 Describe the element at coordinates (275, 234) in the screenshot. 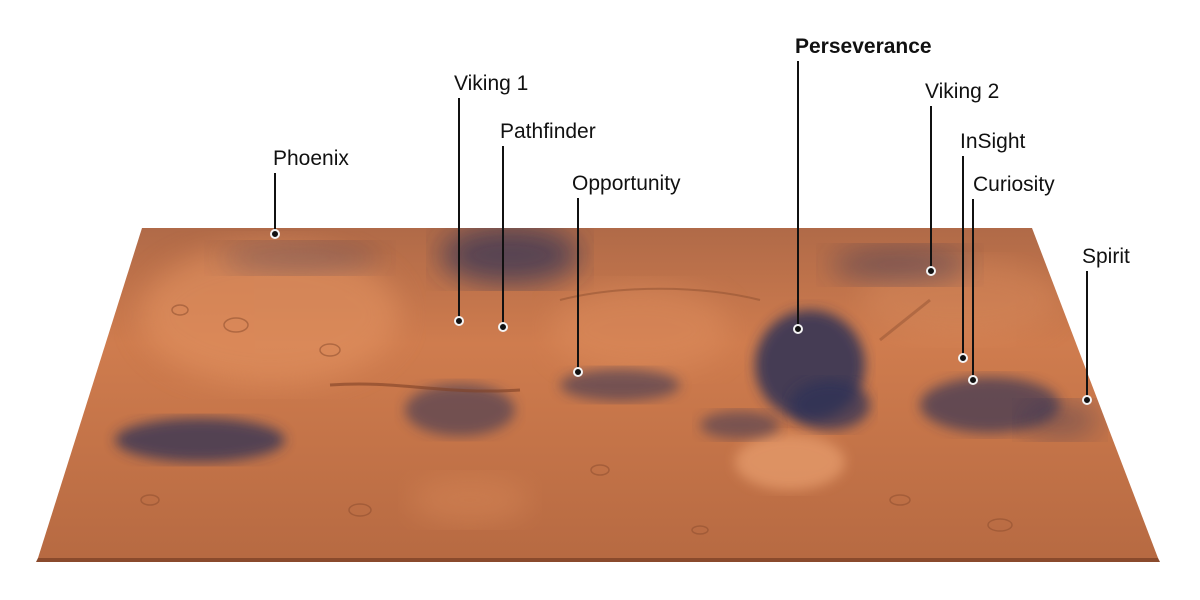

I see `phoenix-site-marker` at that location.